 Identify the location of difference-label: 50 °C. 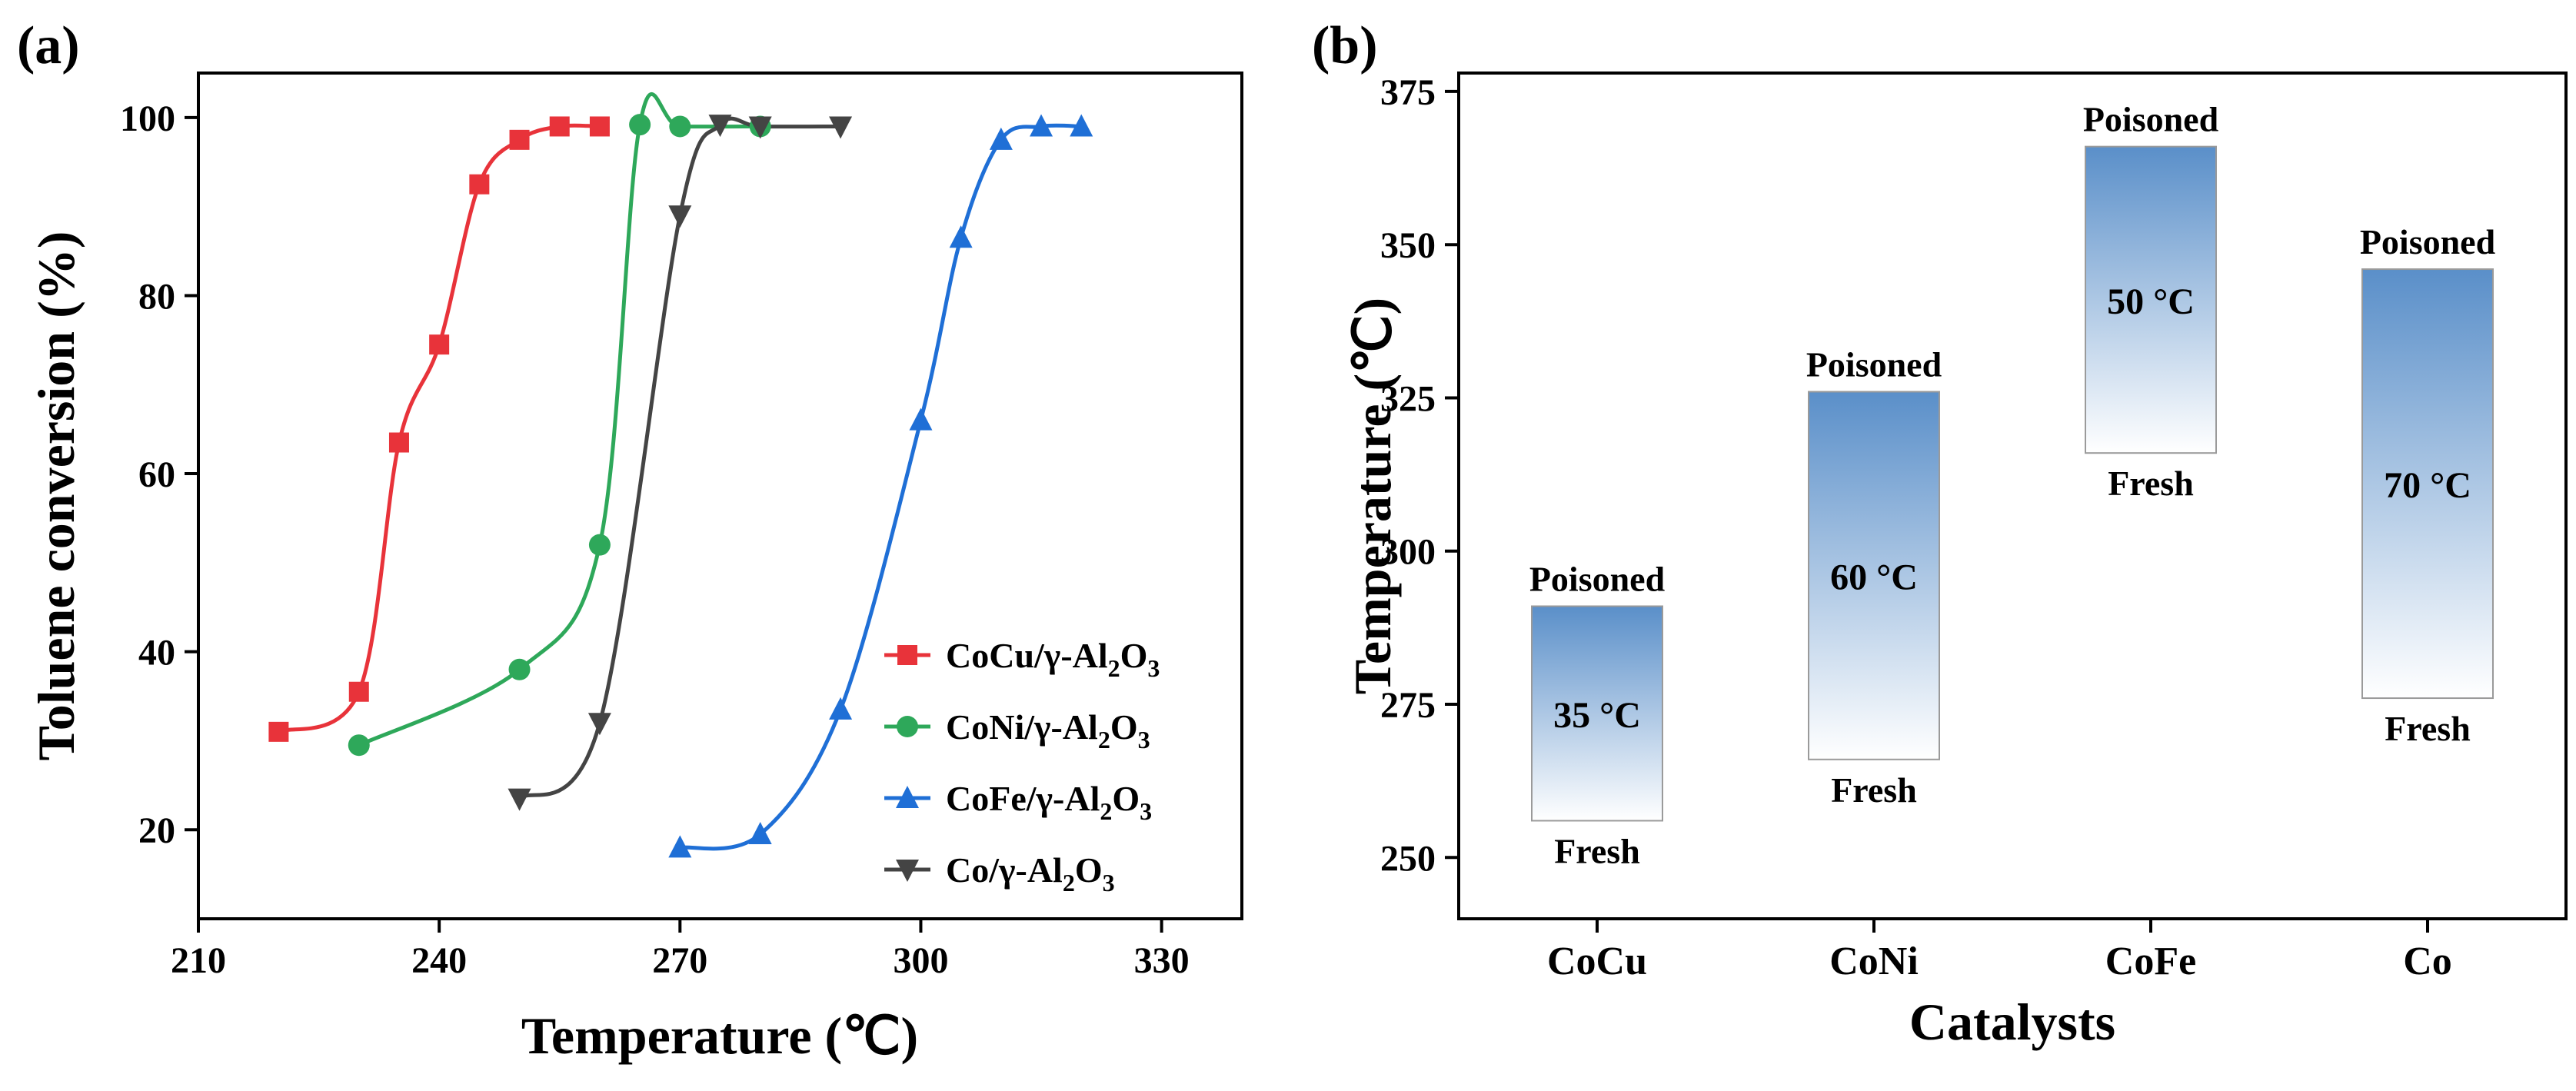
(2151, 301).